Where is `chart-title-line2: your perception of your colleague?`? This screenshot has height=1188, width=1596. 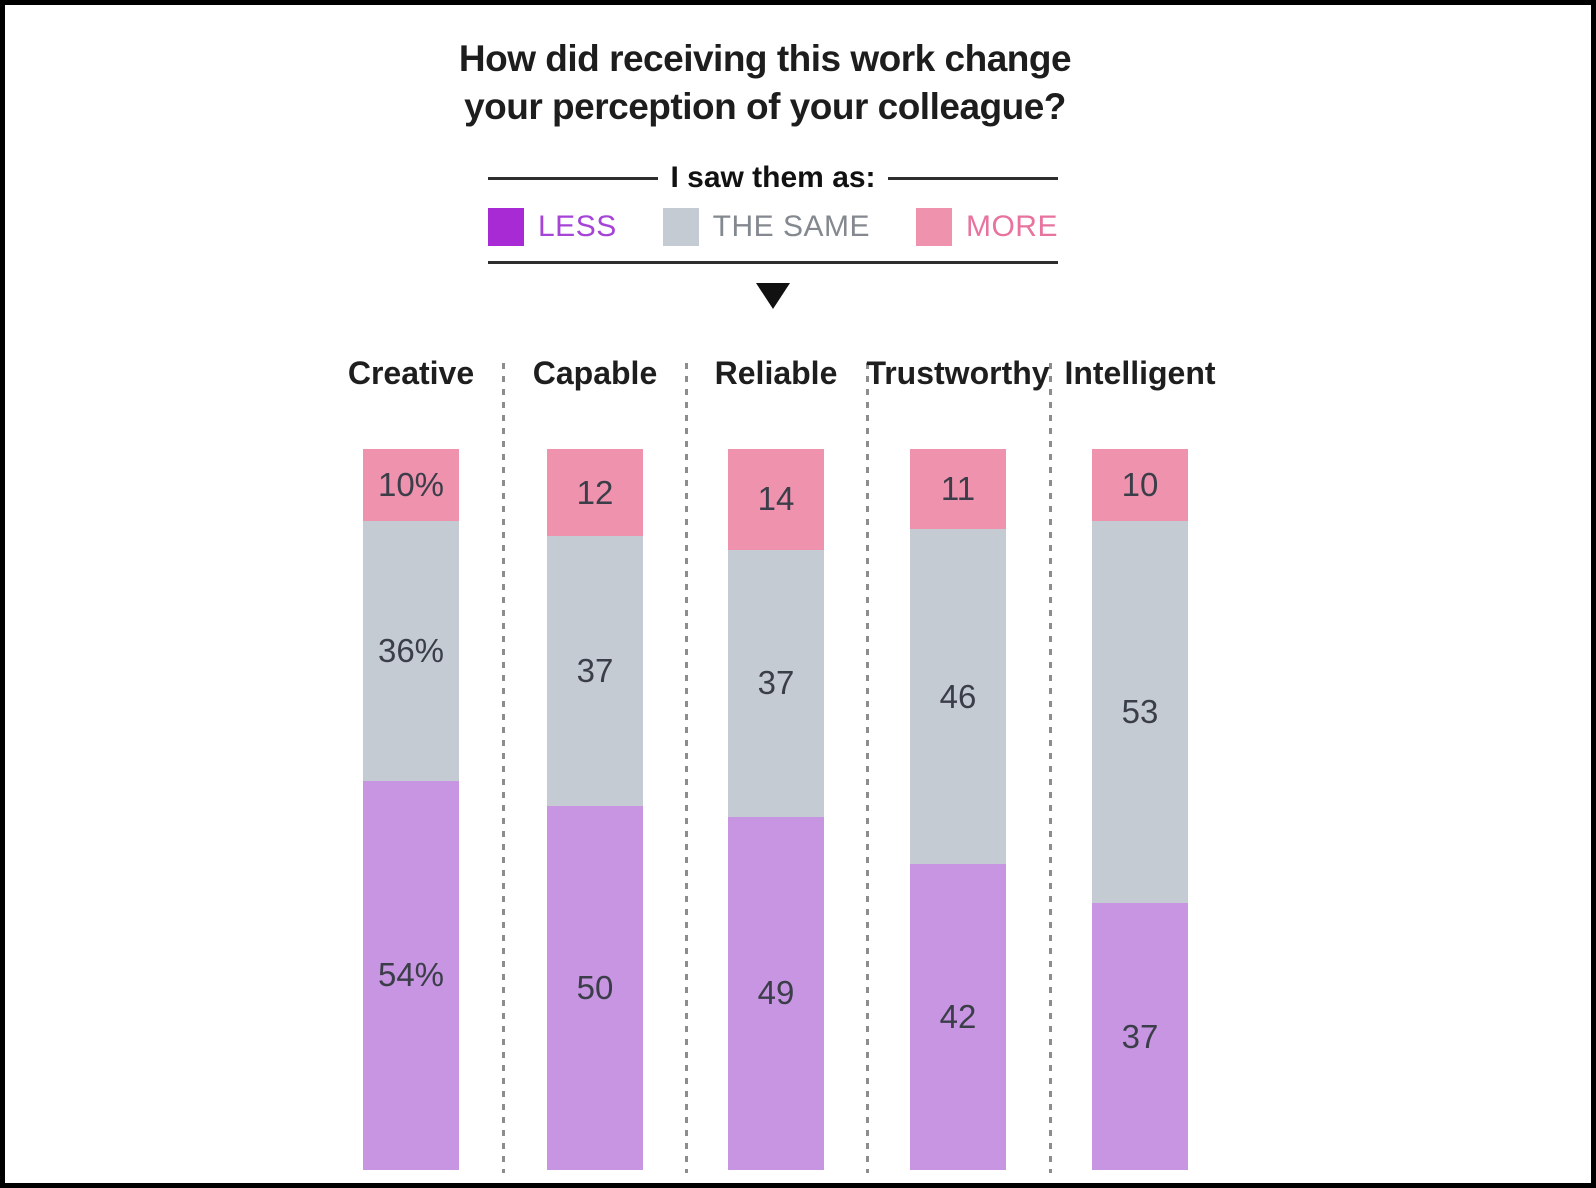
chart-title-line2: your perception of your colleague? is located at coordinates (765, 107).